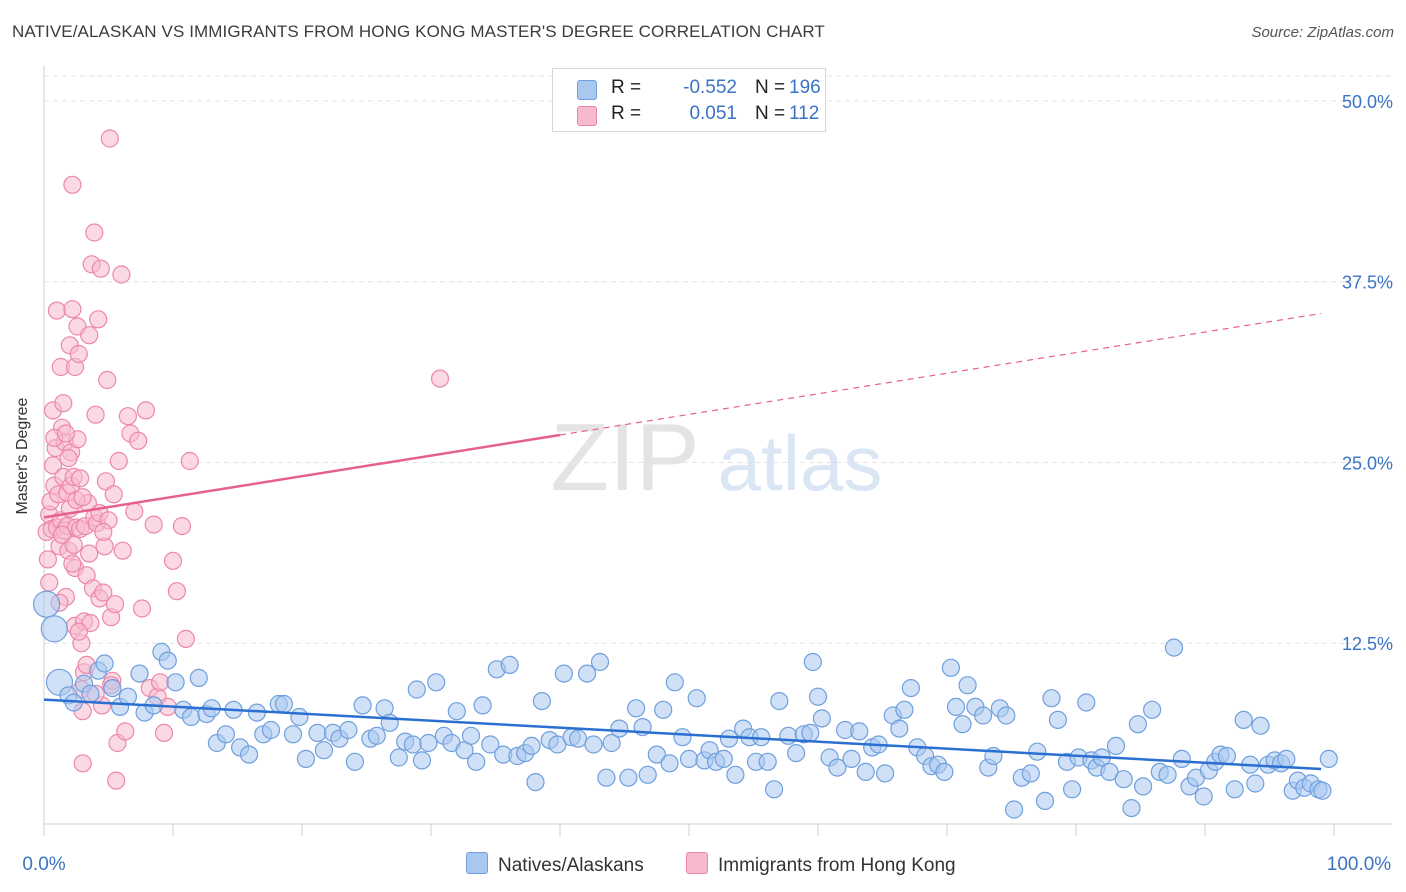 This screenshot has height=892, width=1406. I want to click on legend-item-natives: Natives/Alaskans, so click(555, 864).